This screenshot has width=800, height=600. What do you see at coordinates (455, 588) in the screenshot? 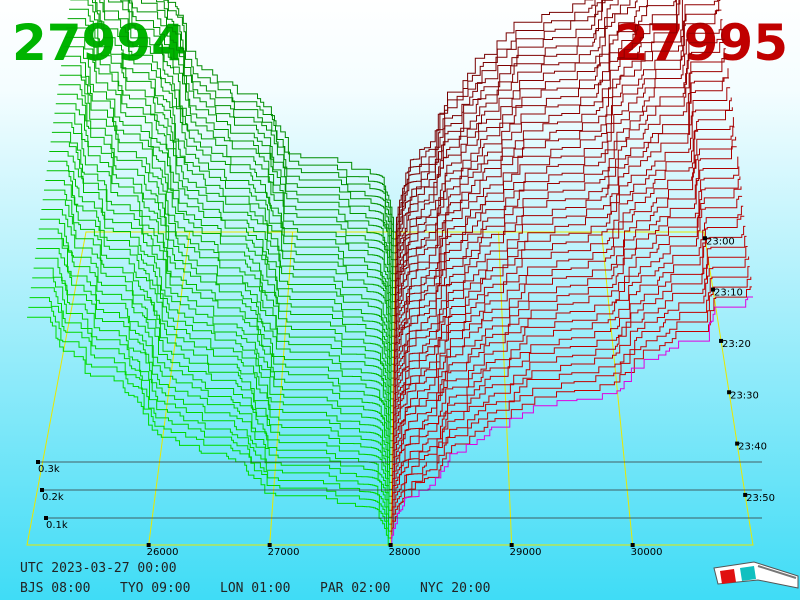
I see `city-time: NYC 20:00` at bounding box center [455, 588].